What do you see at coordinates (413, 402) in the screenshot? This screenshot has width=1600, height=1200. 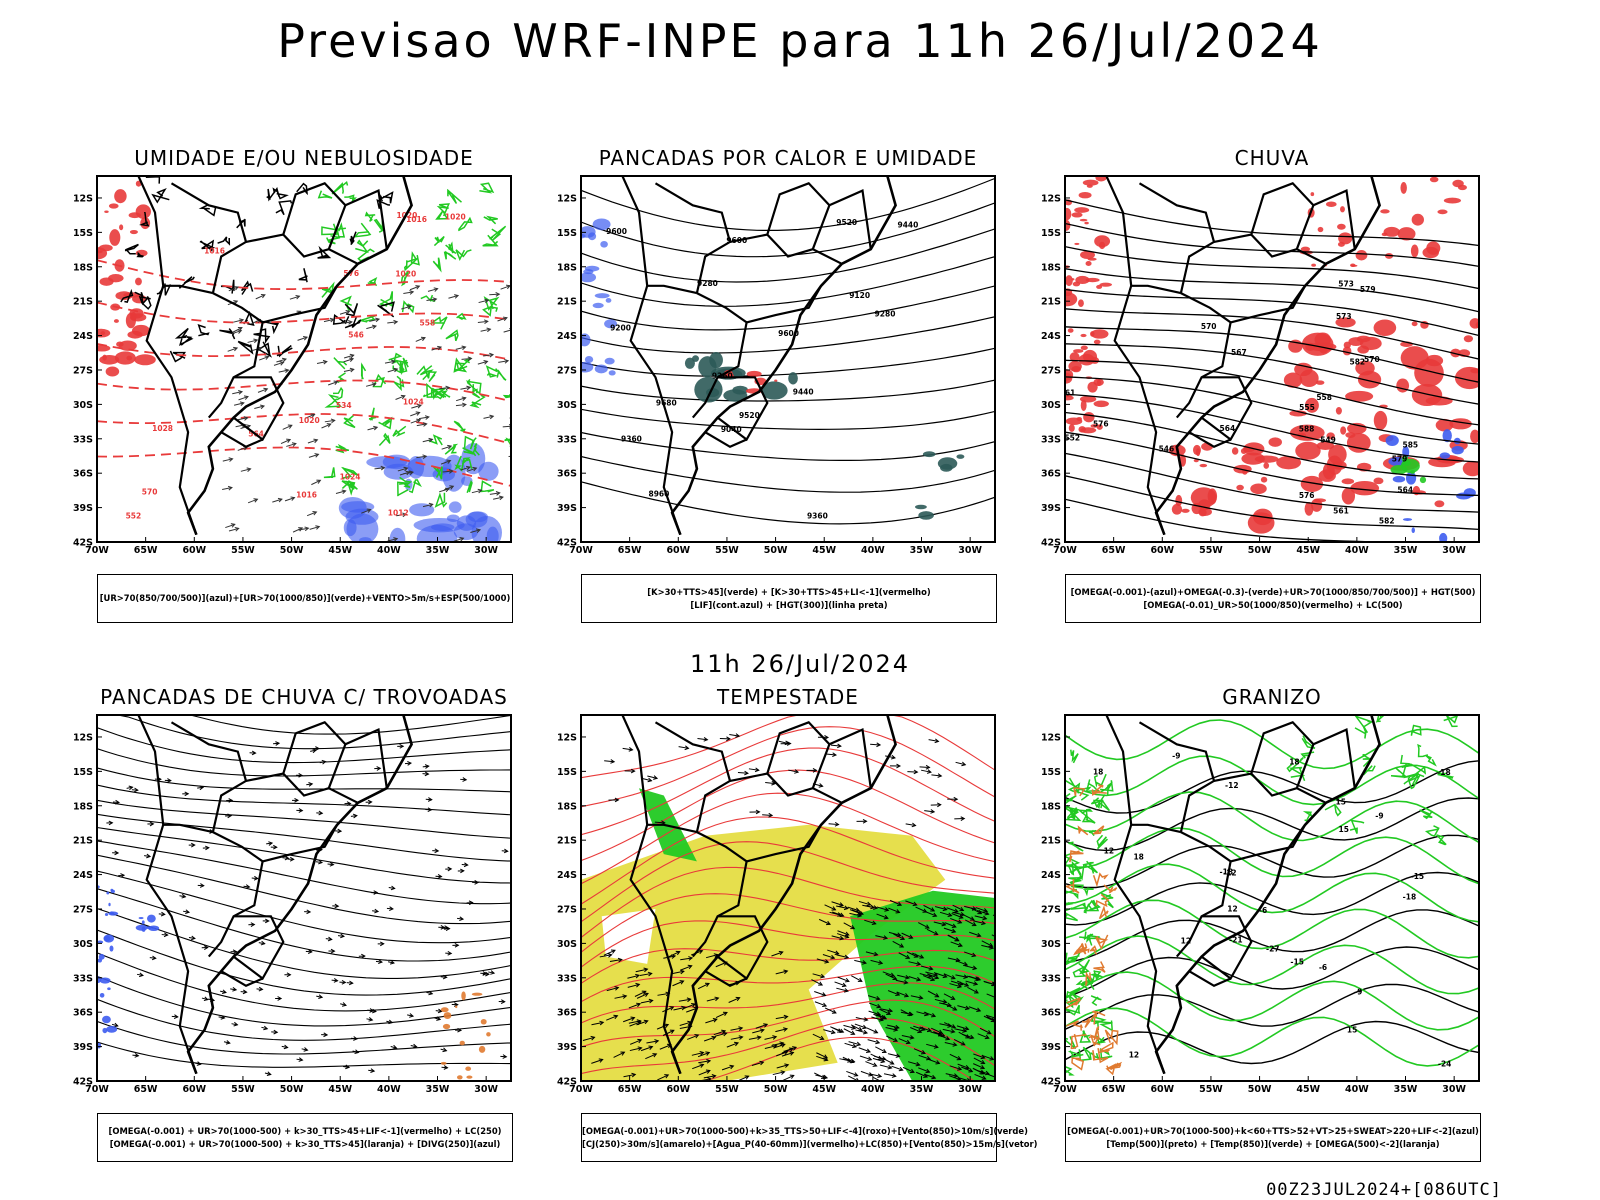 I see `contour-label: 1024` at bounding box center [413, 402].